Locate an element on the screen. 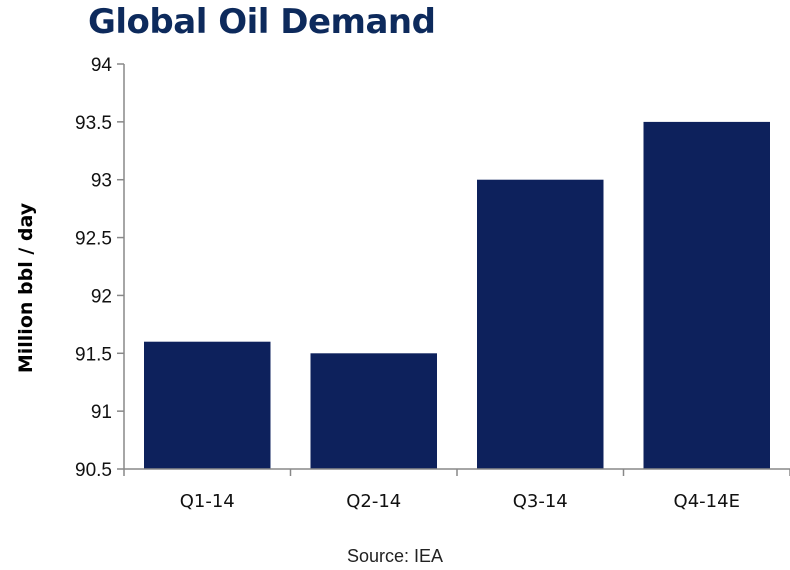  y-tick-label: 91 is located at coordinates (101, 412).